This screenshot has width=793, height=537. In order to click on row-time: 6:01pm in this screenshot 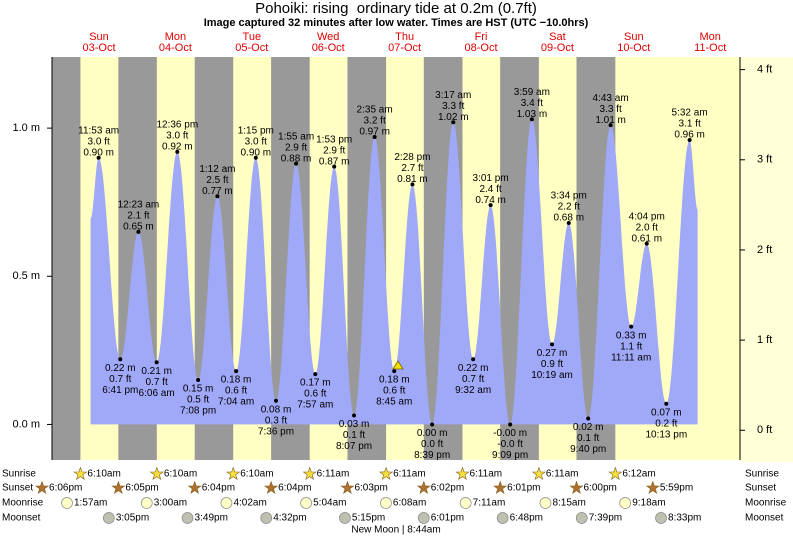, I will do `click(523, 488)`.